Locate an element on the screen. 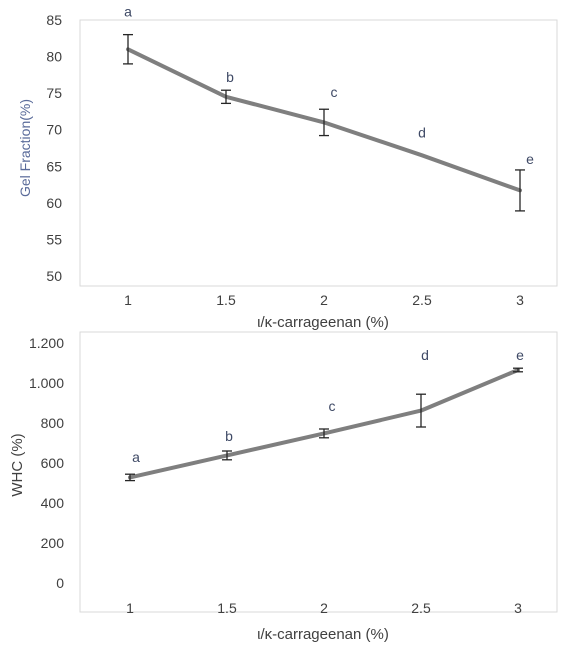 The height and width of the screenshot is (651, 567). y-tick-label: 1.000 is located at coordinates (46, 383).